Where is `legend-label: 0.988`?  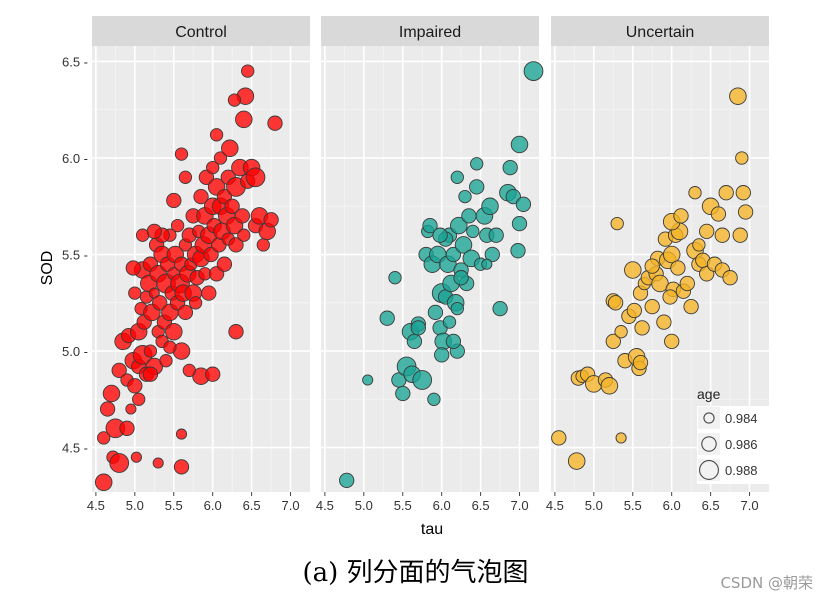 legend-label: 0.988 is located at coordinates (741, 470).